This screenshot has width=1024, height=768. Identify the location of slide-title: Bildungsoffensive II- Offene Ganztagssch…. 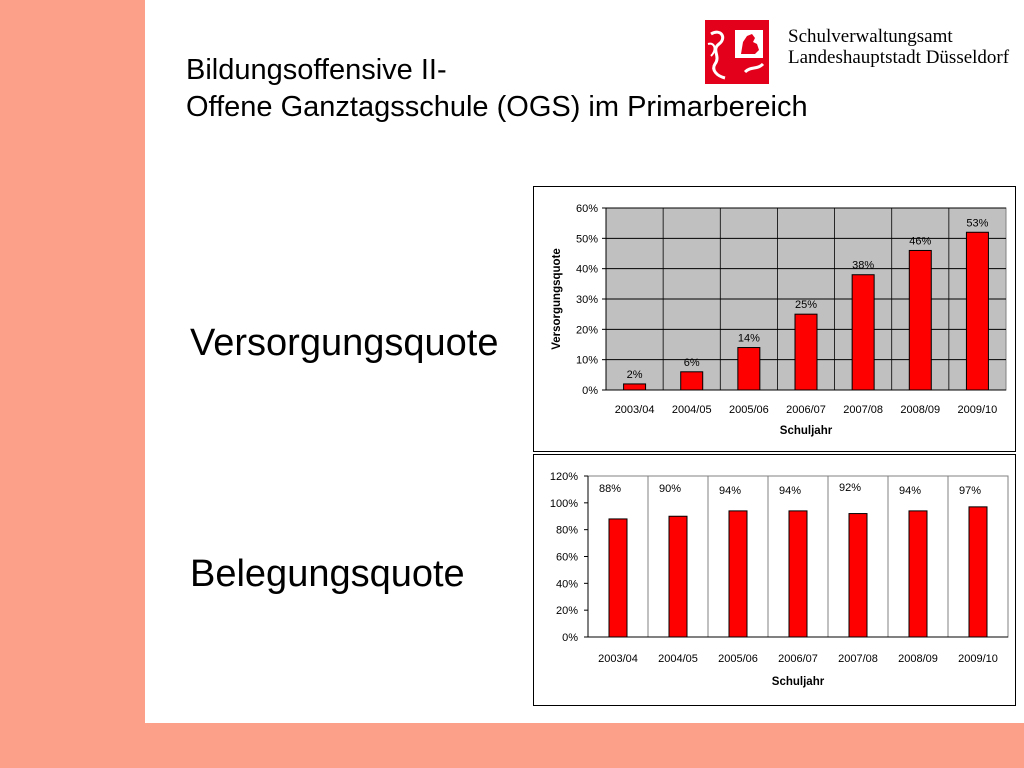
(497, 89).